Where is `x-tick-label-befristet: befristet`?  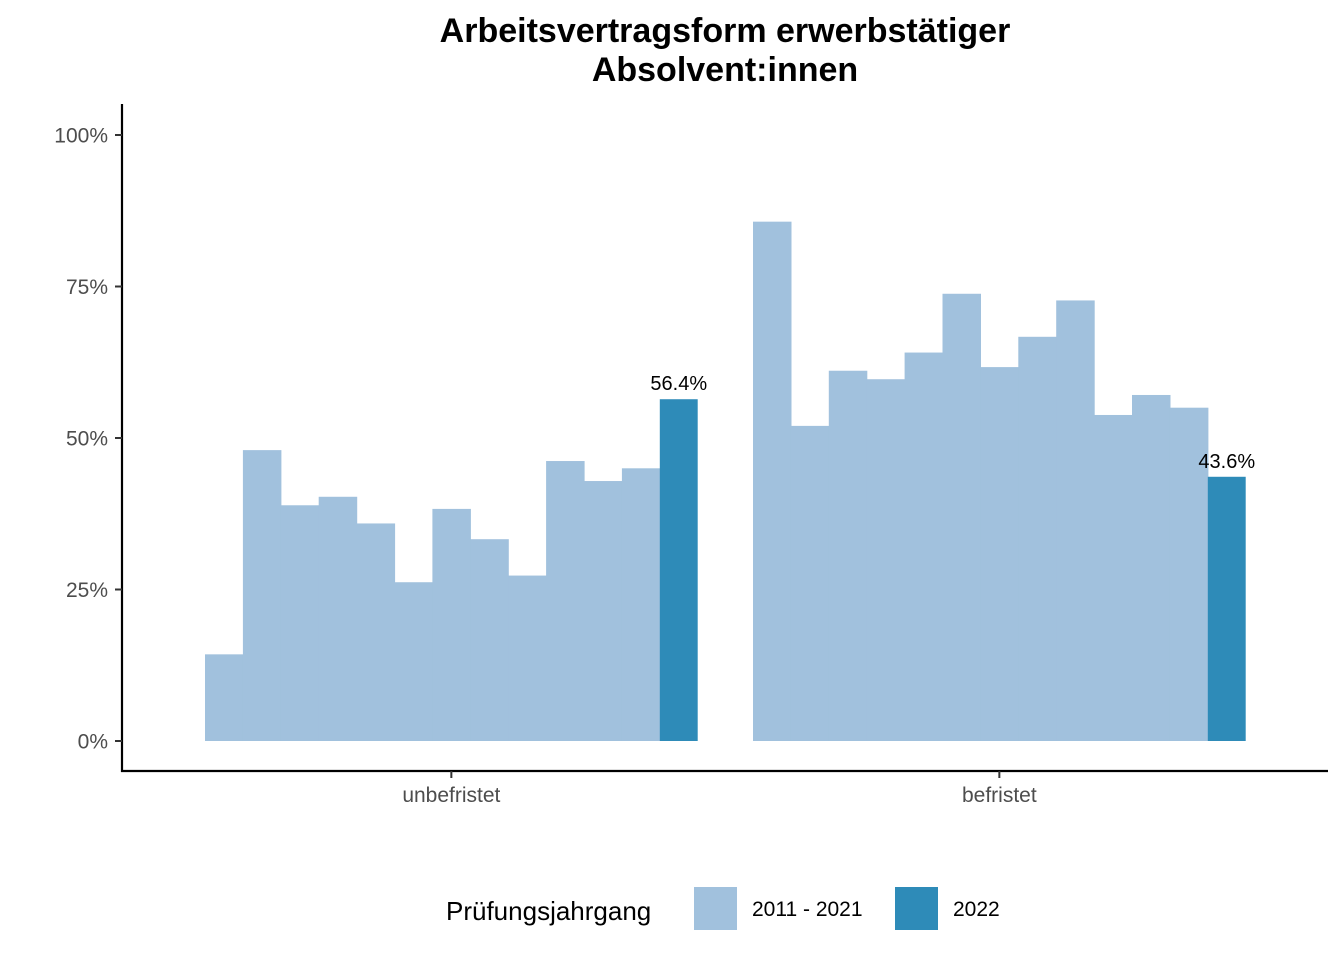
x-tick-label-befristet: befristet is located at coordinates (999, 795).